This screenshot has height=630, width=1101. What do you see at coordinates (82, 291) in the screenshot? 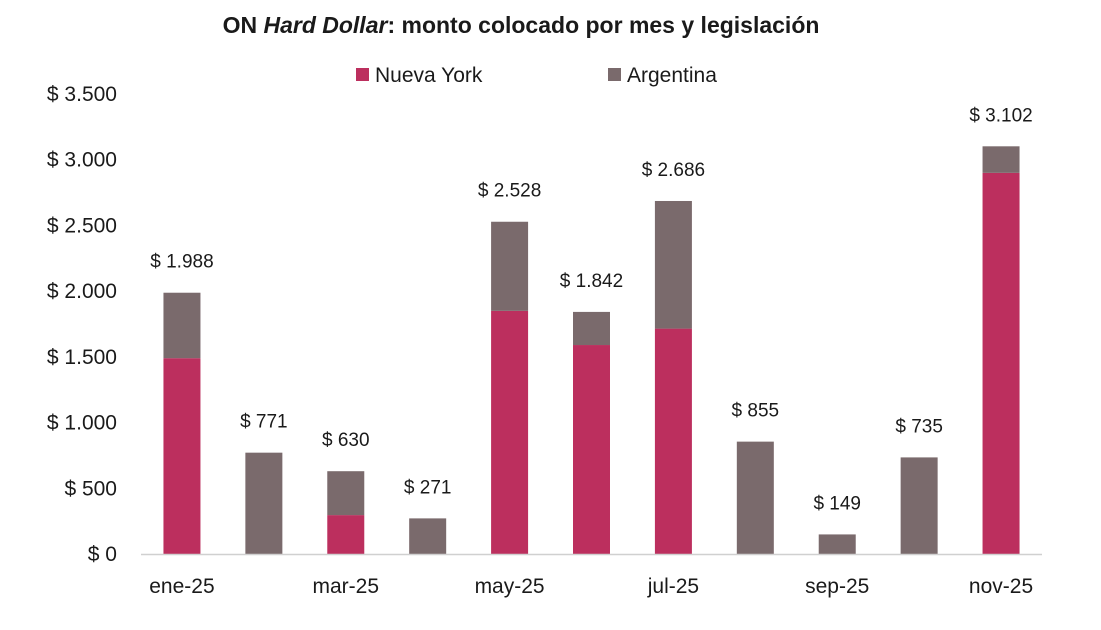
I see `y-tick-label: $ 2.000` at bounding box center [82, 291].